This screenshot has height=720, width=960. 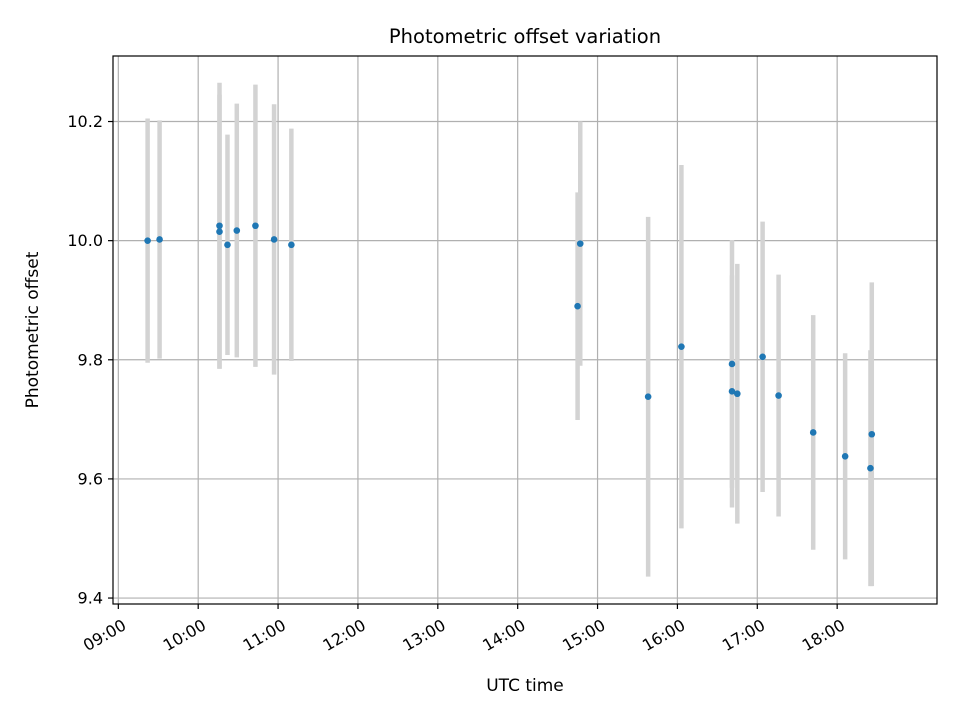 What do you see at coordinates (90, 359) in the screenshot?
I see `y-tick-label: 9.8` at bounding box center [90, 359].